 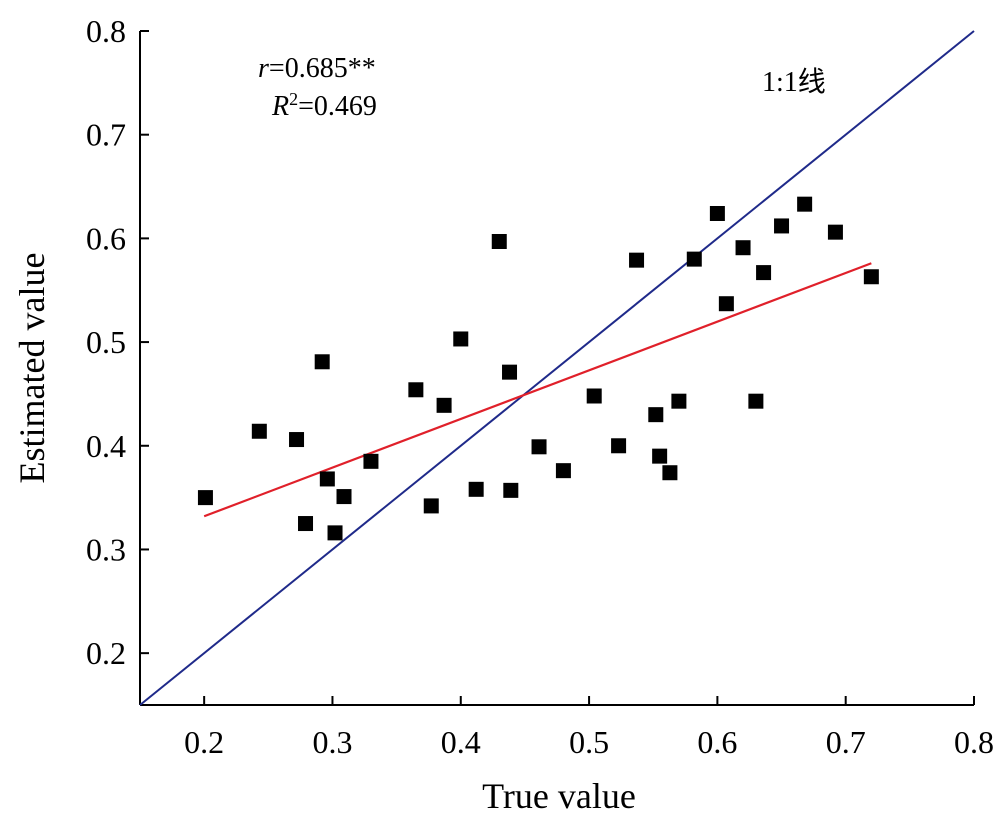 What do you see at coordinates (106, 135) in the screenshot?
I see `y-tick-label: 0.7` at bounding box center [106, 135].